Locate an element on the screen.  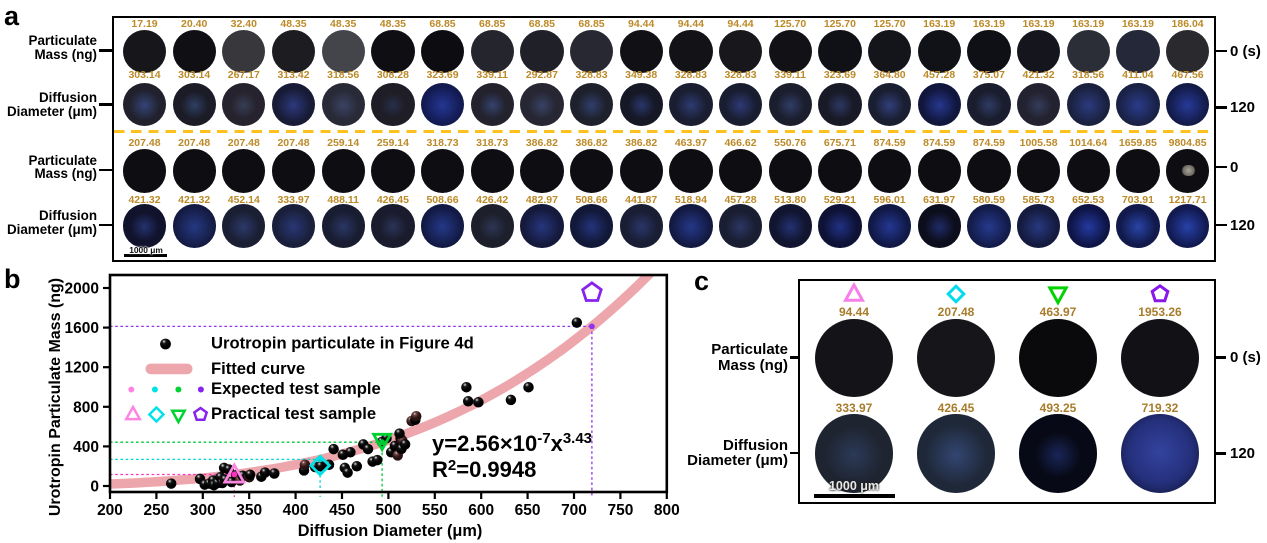
svg-text: Diffusion Diameter (μm) is located at coordinates (390, 531).